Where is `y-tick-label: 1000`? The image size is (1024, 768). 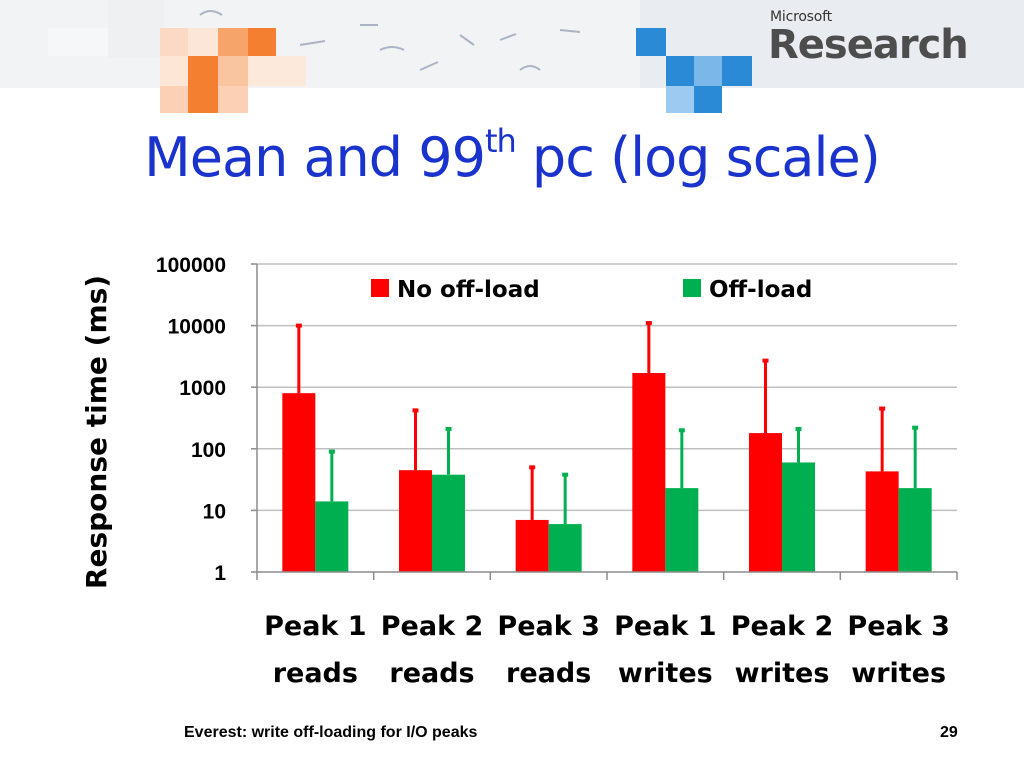 y-tick-label: 1000 is located at coordinates (202, 388).